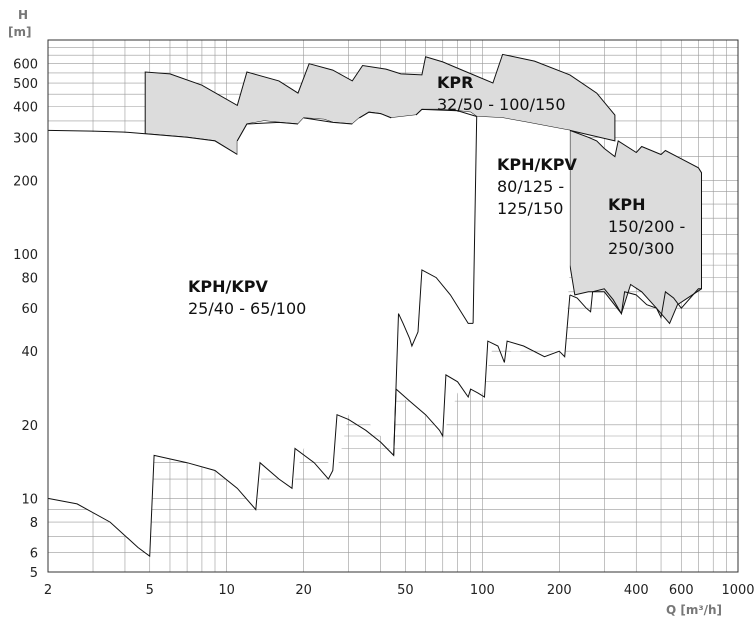 This screenshot has height=623, width=756. Describe the element at coordinates (226, 590) in the screenshot. I see `x-tick-label: 10` at that location.